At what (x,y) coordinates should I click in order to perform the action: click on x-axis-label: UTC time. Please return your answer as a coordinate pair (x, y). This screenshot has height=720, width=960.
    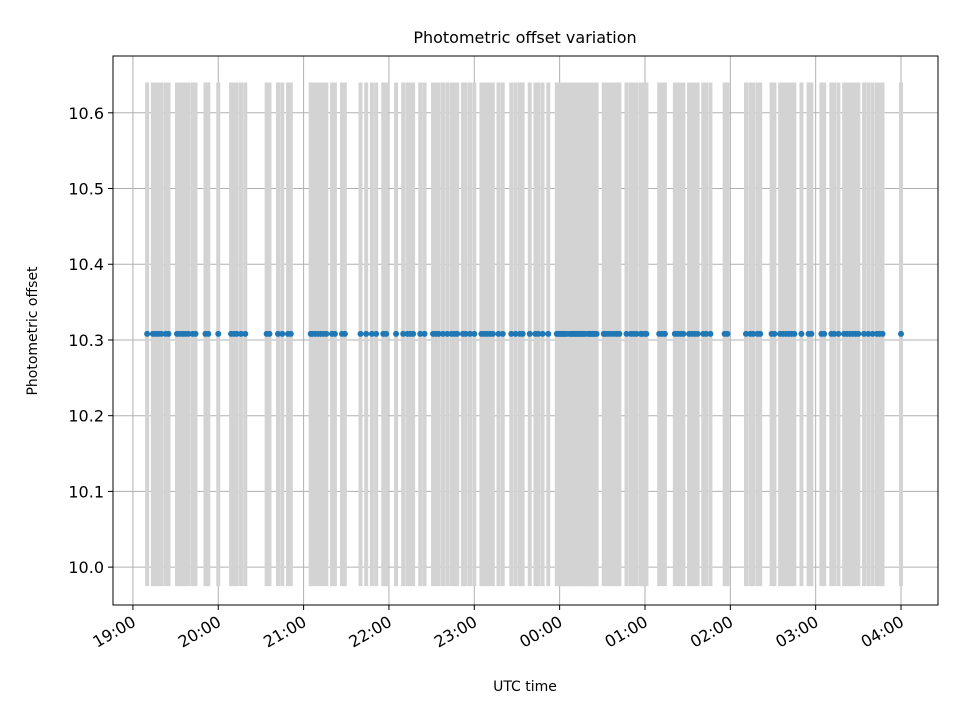
    Looking at the image, I should click on (525, 687).